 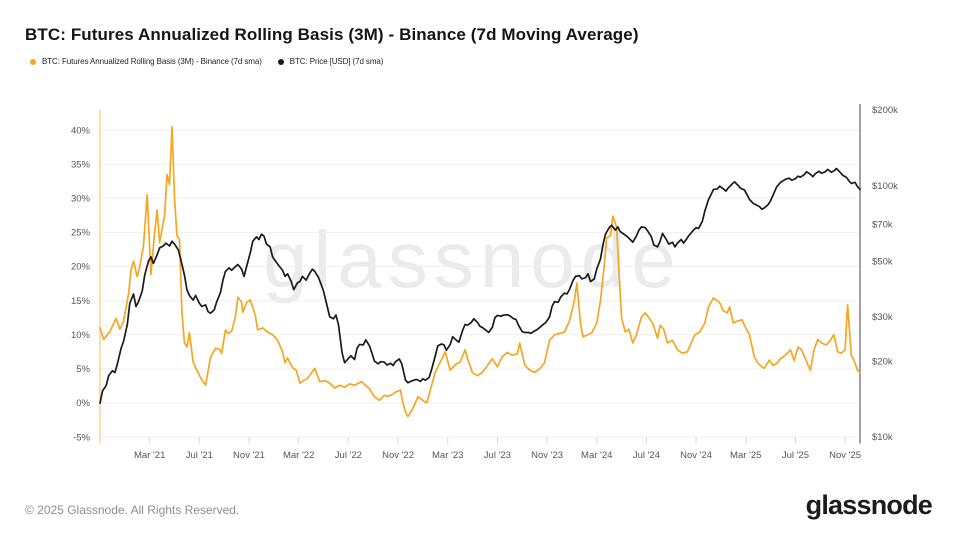 What do you see at coordinates (882, 361) in the screenshot?
I see `y-axis-right-label: $20k` at bounding box center [882, 361].